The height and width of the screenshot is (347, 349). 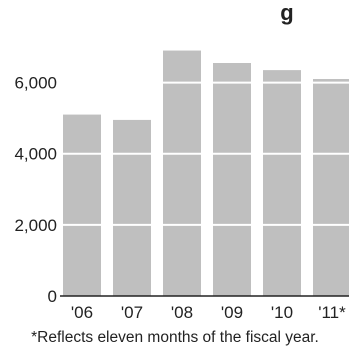 I want to click on x-tick-label-1: '07, so click(x=132, y=312).